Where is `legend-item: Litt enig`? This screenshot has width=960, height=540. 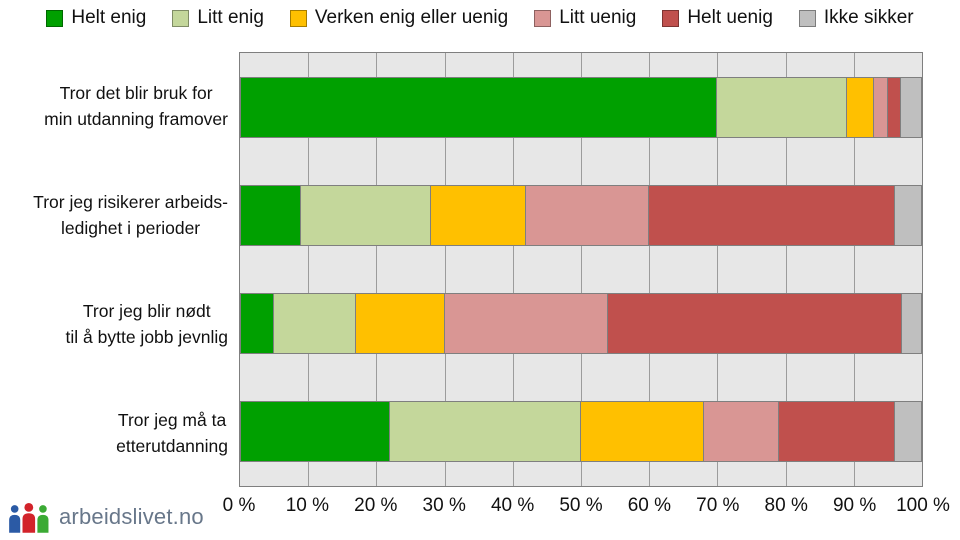 legend-item: Litt enig is located at coordinates (218, 18).